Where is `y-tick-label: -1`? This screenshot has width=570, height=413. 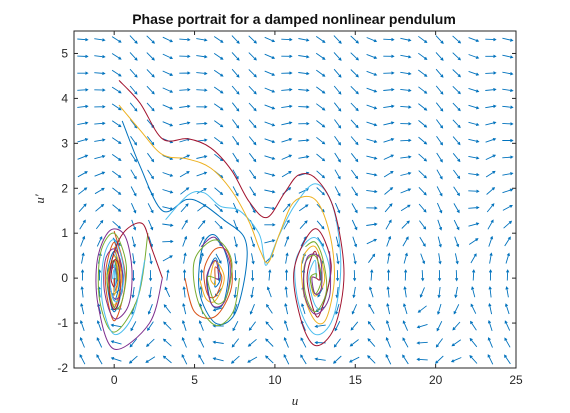
y-tick-label: -1 is located at coordinates (62, 323).